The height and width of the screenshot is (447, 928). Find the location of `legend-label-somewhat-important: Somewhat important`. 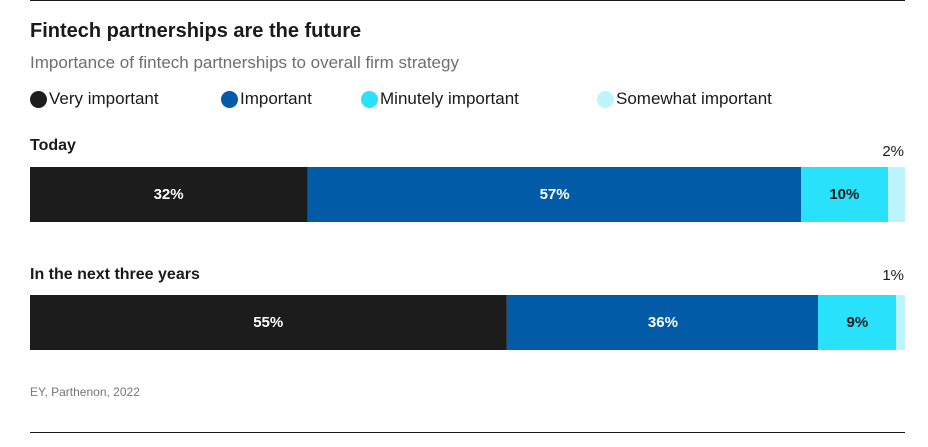

legend-label-somewhat-important: Somewhat important is located at coordinates (694, 98).